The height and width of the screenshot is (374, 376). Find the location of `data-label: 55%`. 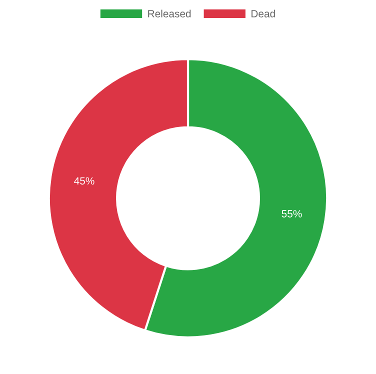

data-label: 55% is located at coordinates (292, 214).